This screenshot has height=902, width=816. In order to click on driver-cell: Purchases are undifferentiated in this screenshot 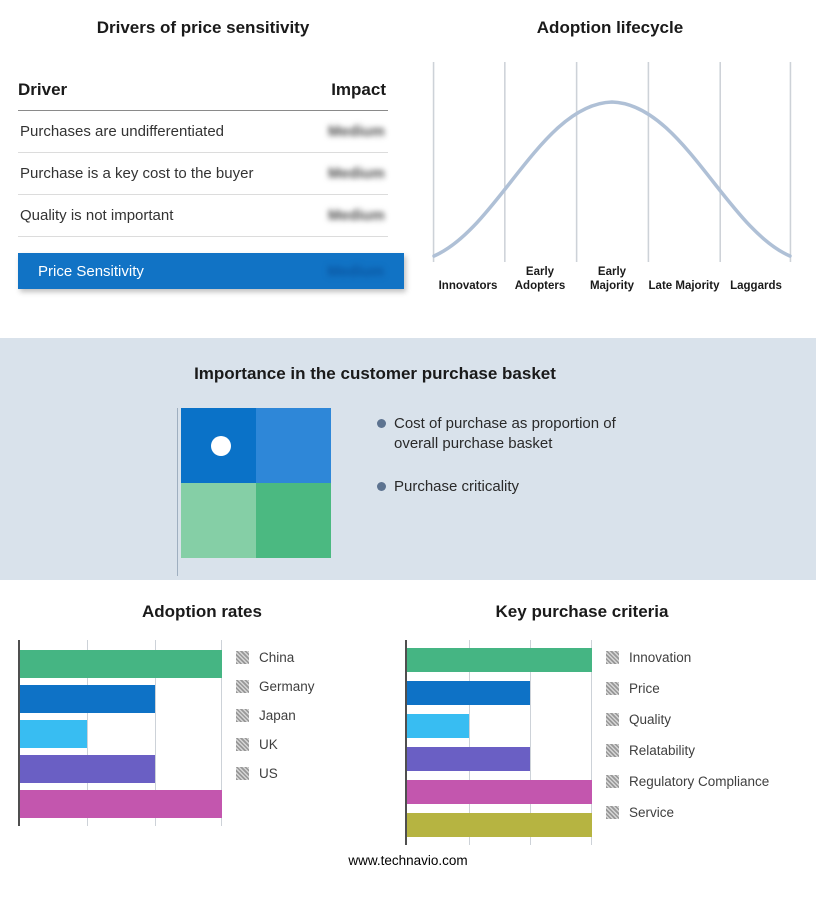, I will do `click(122, 131)`.